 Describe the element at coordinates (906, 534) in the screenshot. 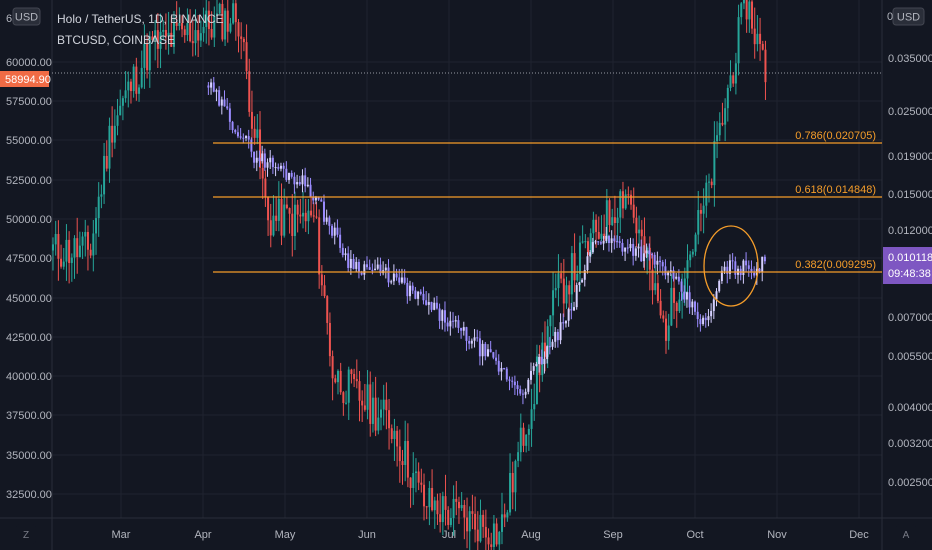

I see `auto-scale-button: A` at that location.